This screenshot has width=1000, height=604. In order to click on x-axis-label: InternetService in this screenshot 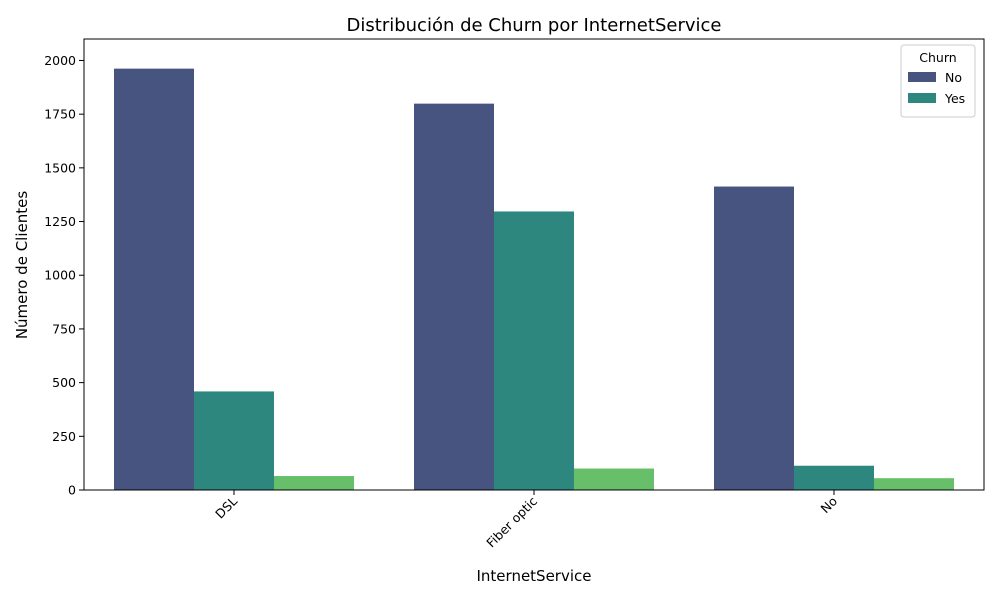, I will do `click(534, 576)`.